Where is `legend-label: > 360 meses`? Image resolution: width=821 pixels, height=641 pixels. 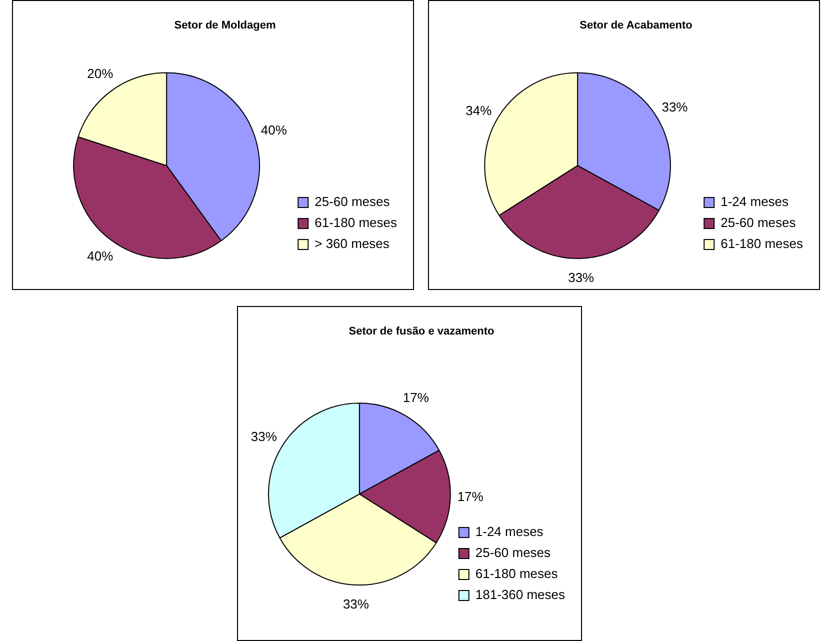
legend-label: > 360 meses is located at coordinates (352, 244).